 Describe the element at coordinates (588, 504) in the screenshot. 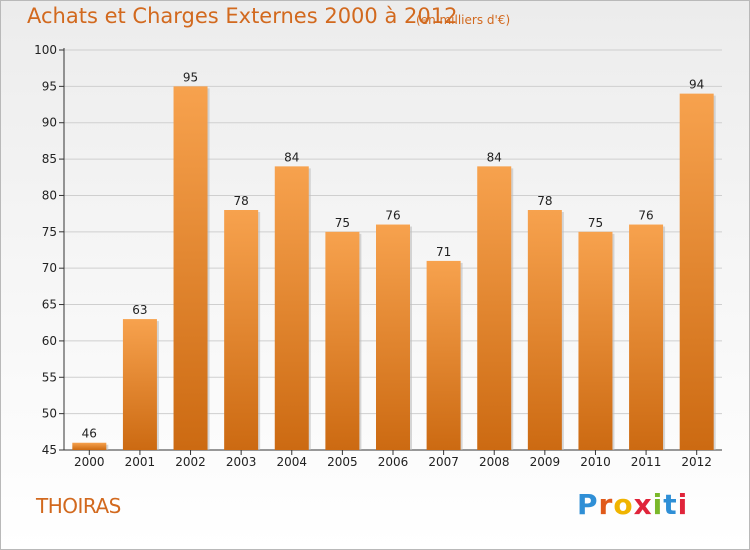

I see `brand-letter: P` at that location.